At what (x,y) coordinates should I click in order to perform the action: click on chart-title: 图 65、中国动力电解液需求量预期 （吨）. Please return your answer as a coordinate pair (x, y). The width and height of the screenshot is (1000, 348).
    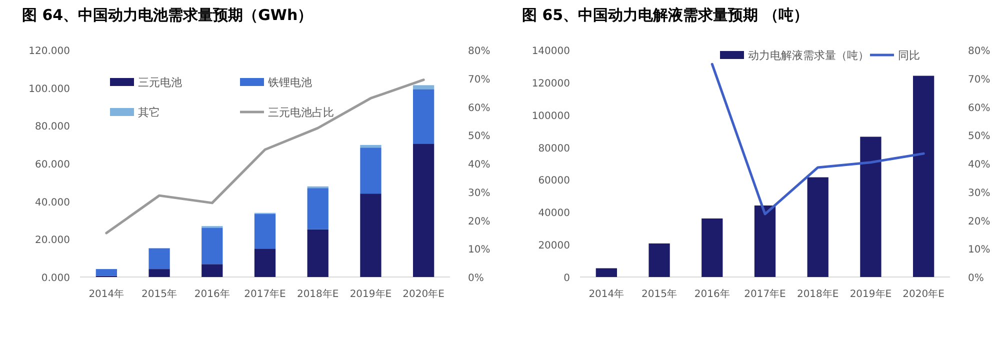
    Looking at the image, I should click on (665, 15).